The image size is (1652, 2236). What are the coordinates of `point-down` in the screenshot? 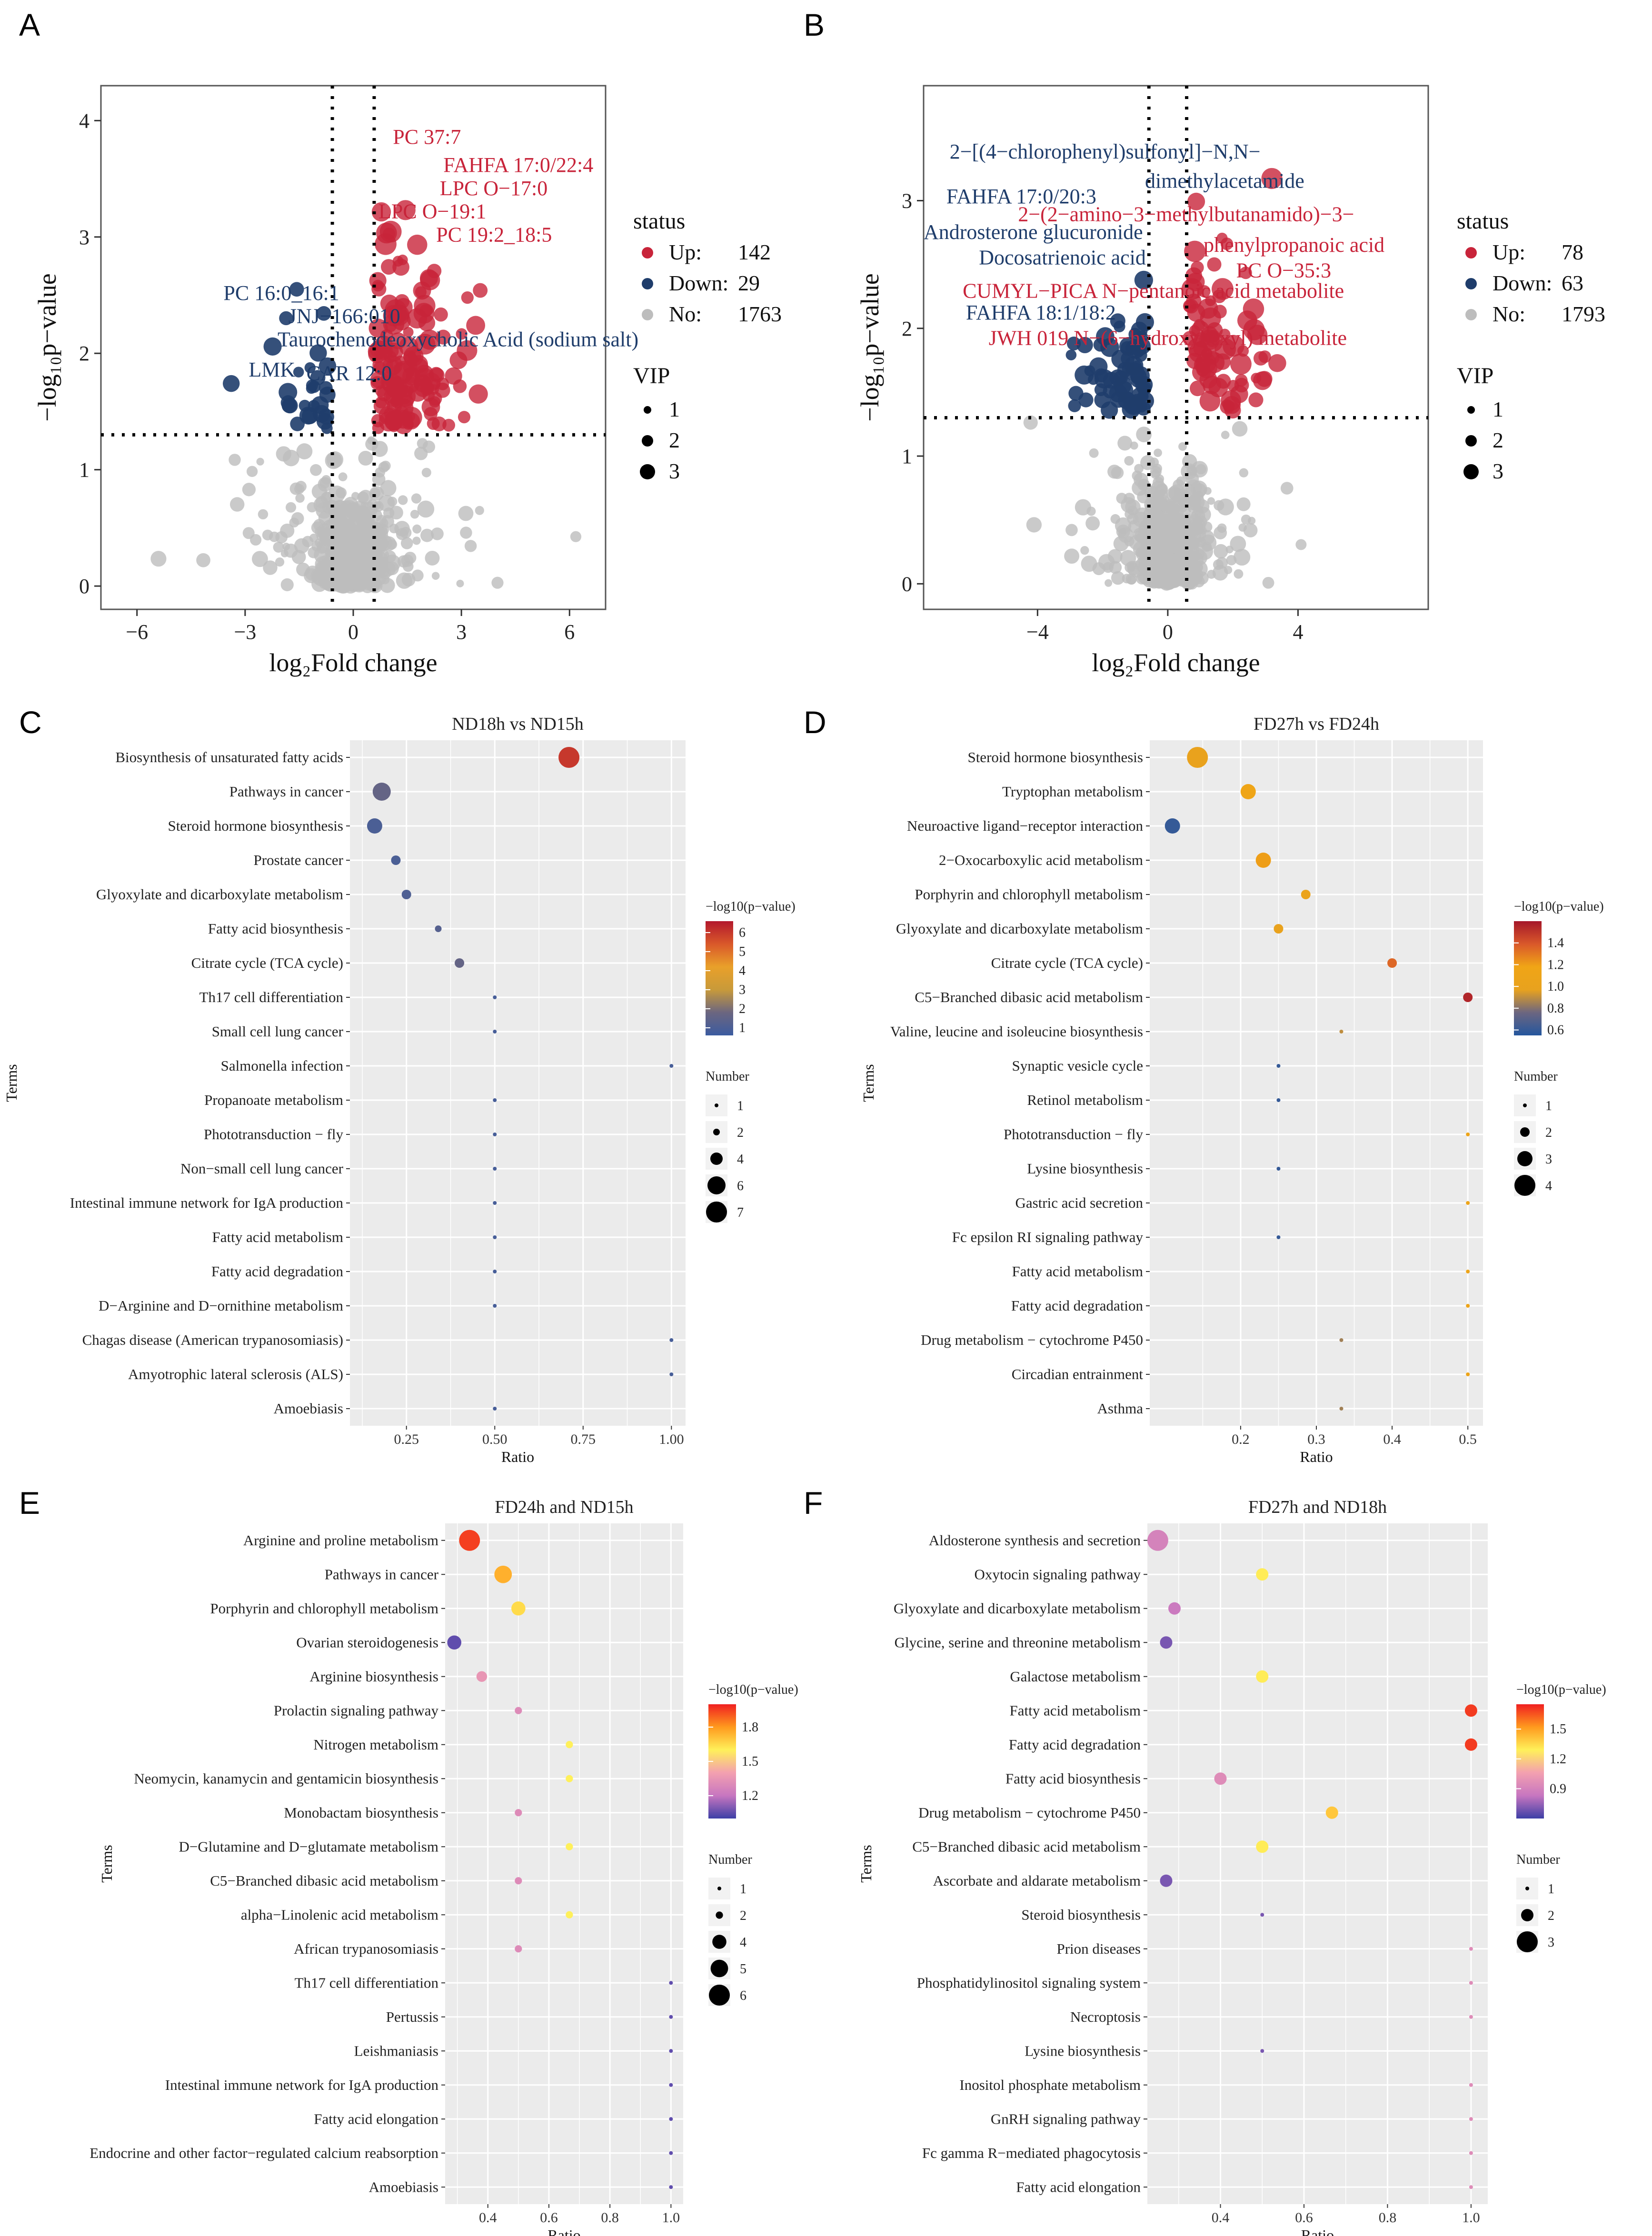 It's located at (1075, 406).